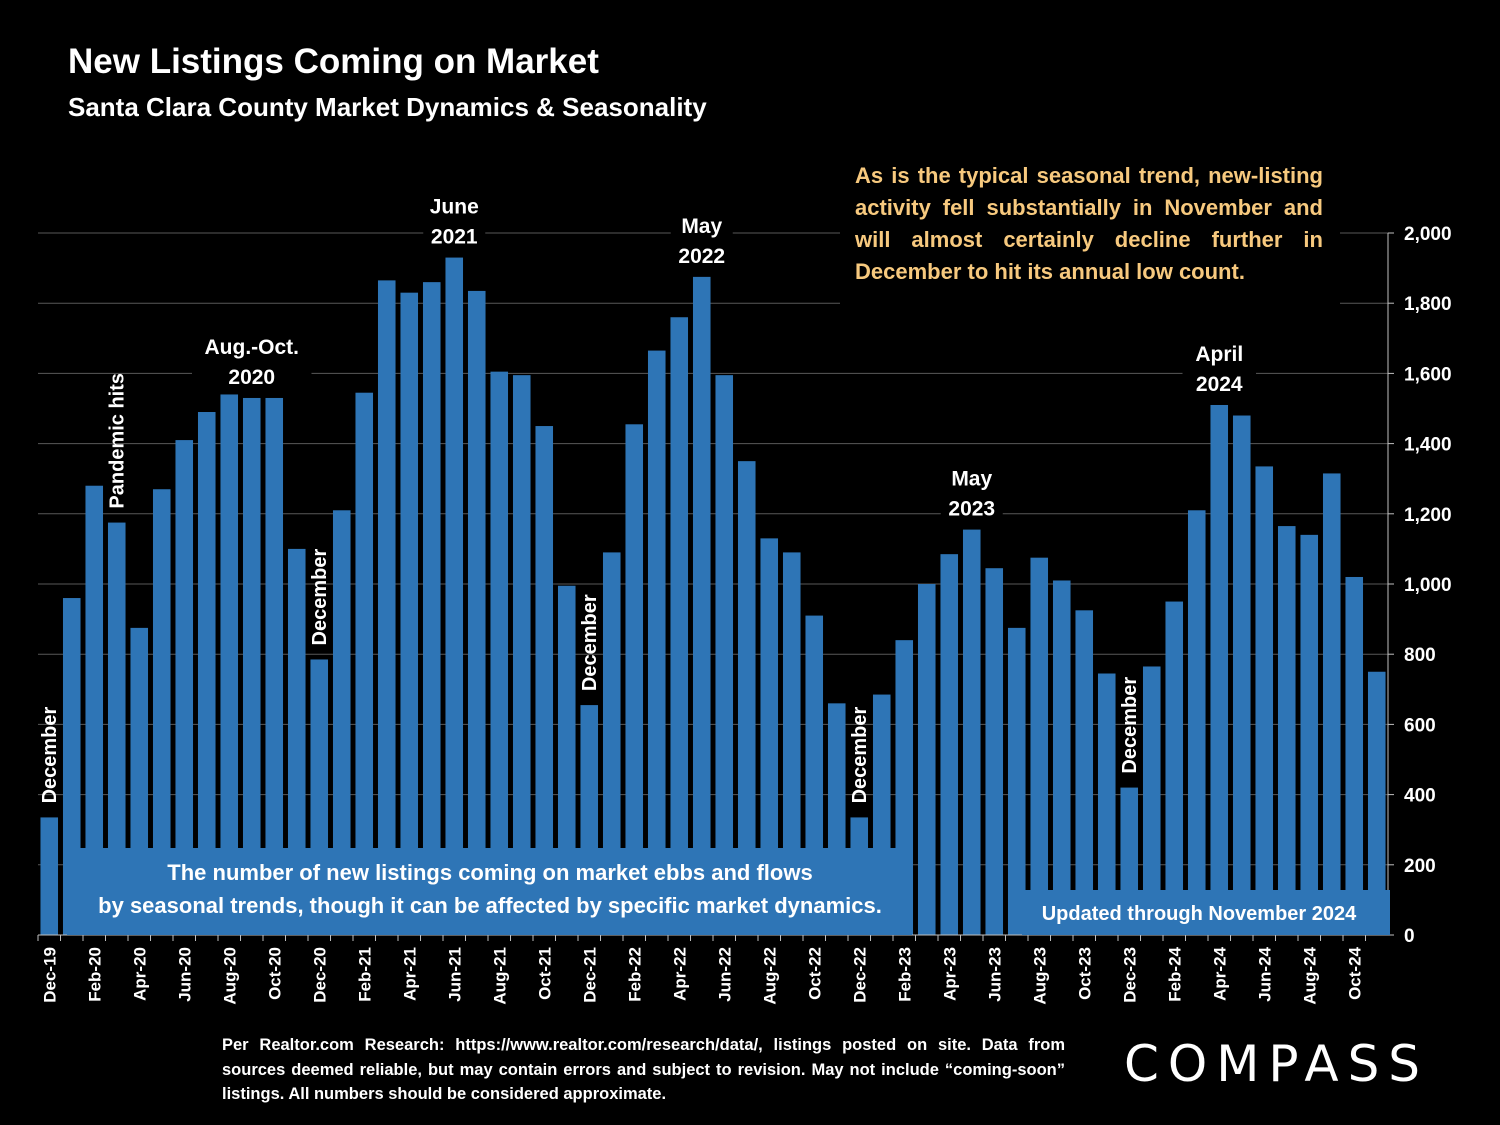 The height and width of the screenshot is (1125, 1500). I want to click on x-tick-label: Jun-21, so click(454, 974).